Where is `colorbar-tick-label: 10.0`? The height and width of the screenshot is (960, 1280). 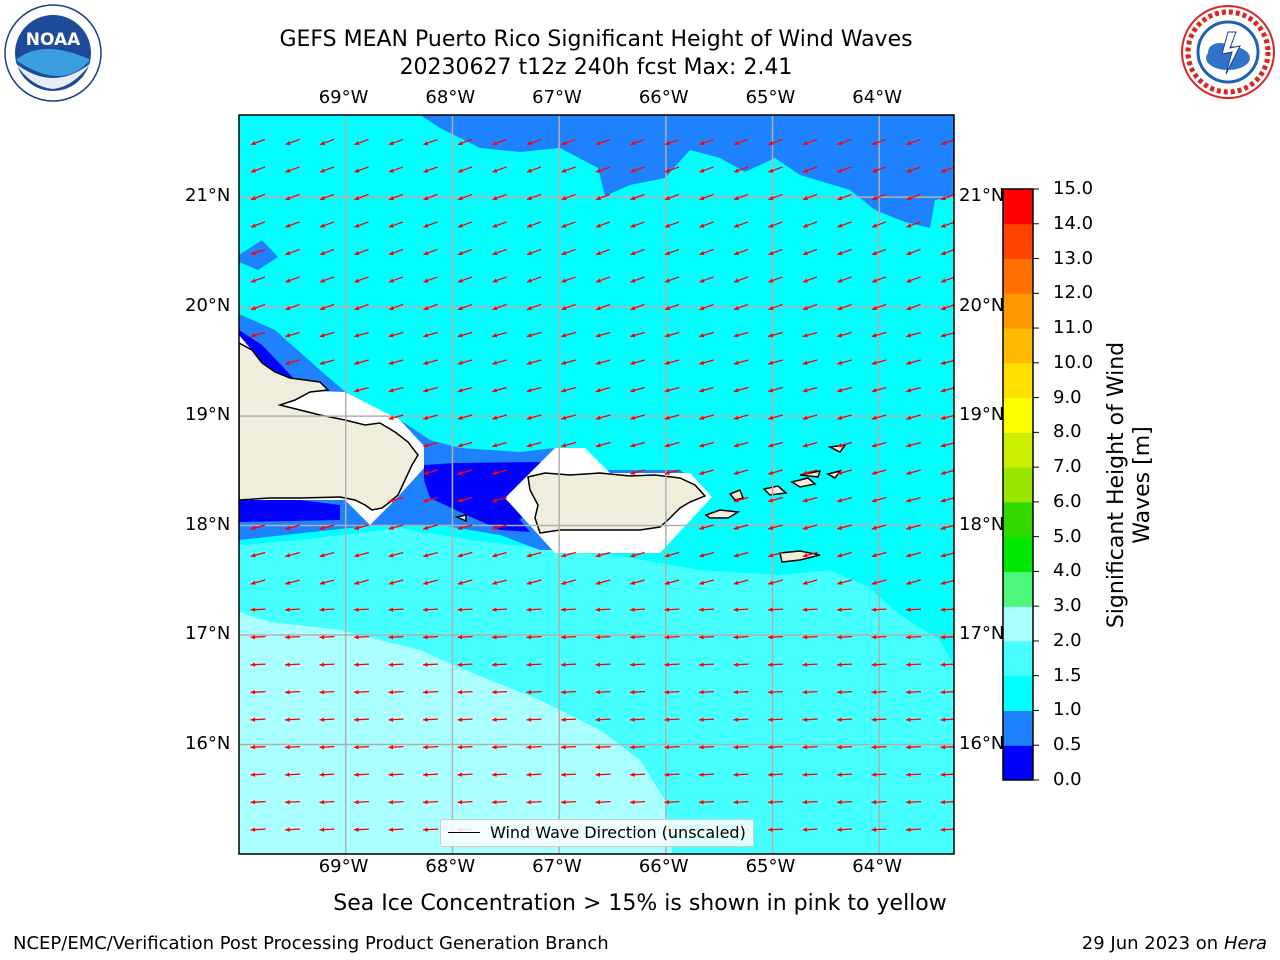
colorbar-tick-label: 10.0 is located at coordinates (1073, 362).